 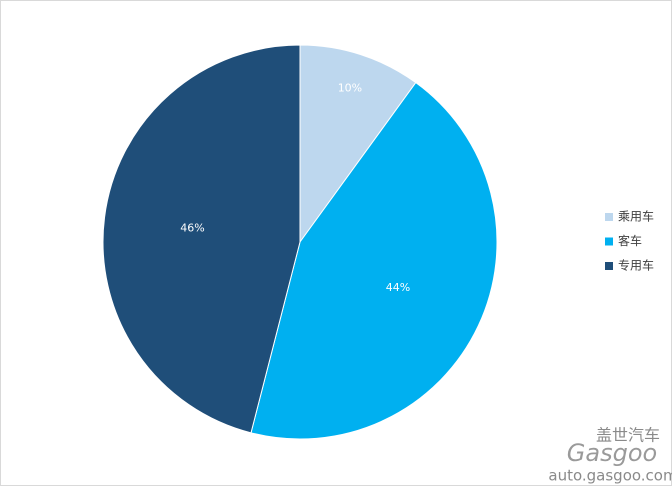 I want to click on data-label: 46%, so click(x=192, y=227).